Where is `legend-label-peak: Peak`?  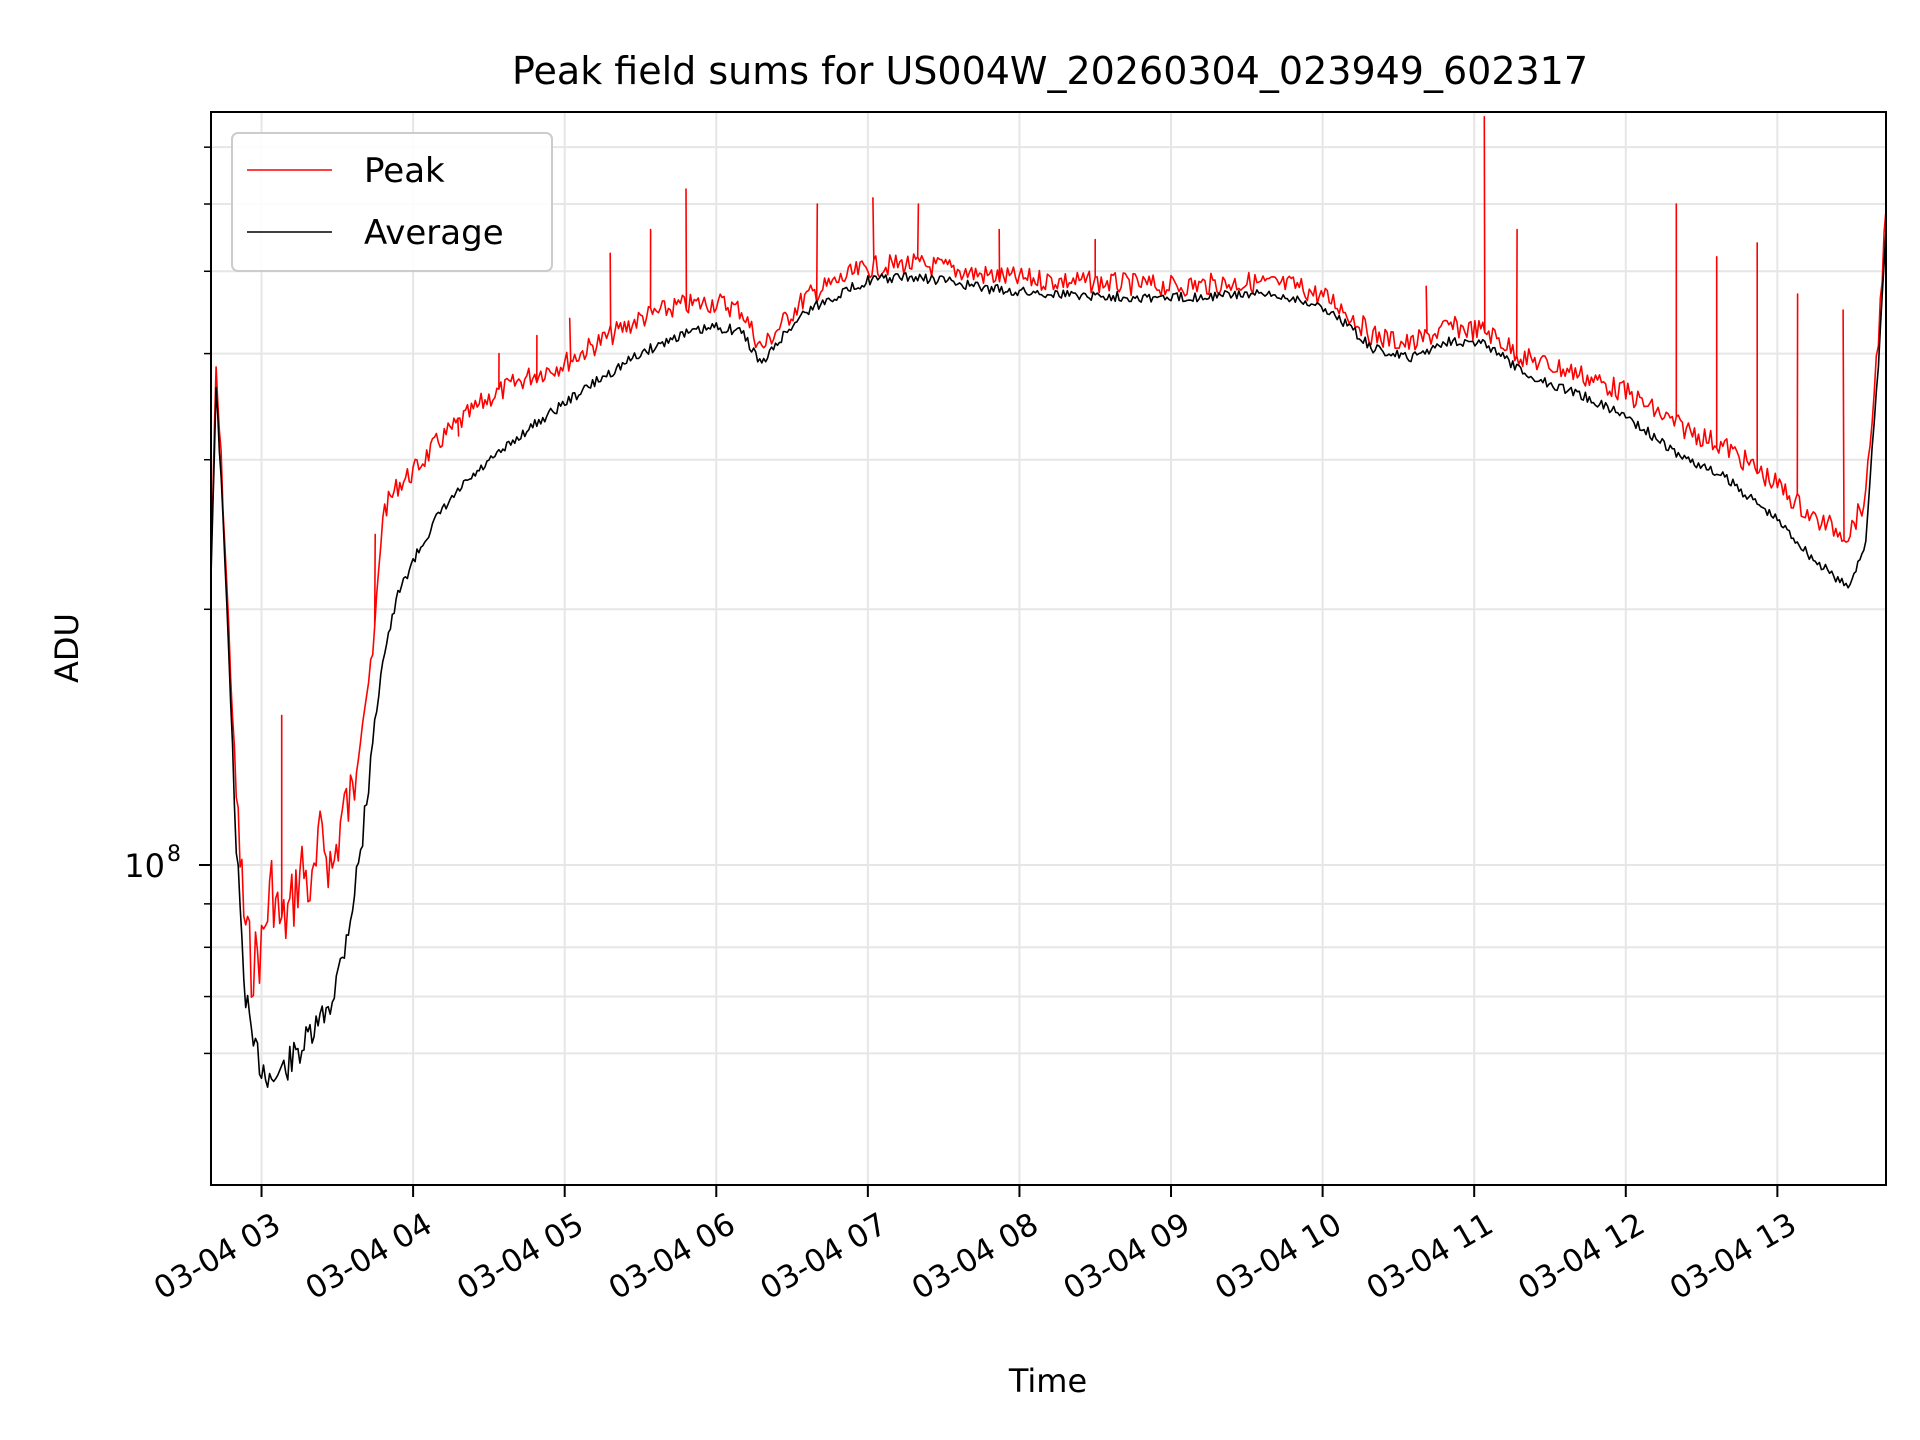
legend-label-peak: Peak is located at coordinates (404, 171).